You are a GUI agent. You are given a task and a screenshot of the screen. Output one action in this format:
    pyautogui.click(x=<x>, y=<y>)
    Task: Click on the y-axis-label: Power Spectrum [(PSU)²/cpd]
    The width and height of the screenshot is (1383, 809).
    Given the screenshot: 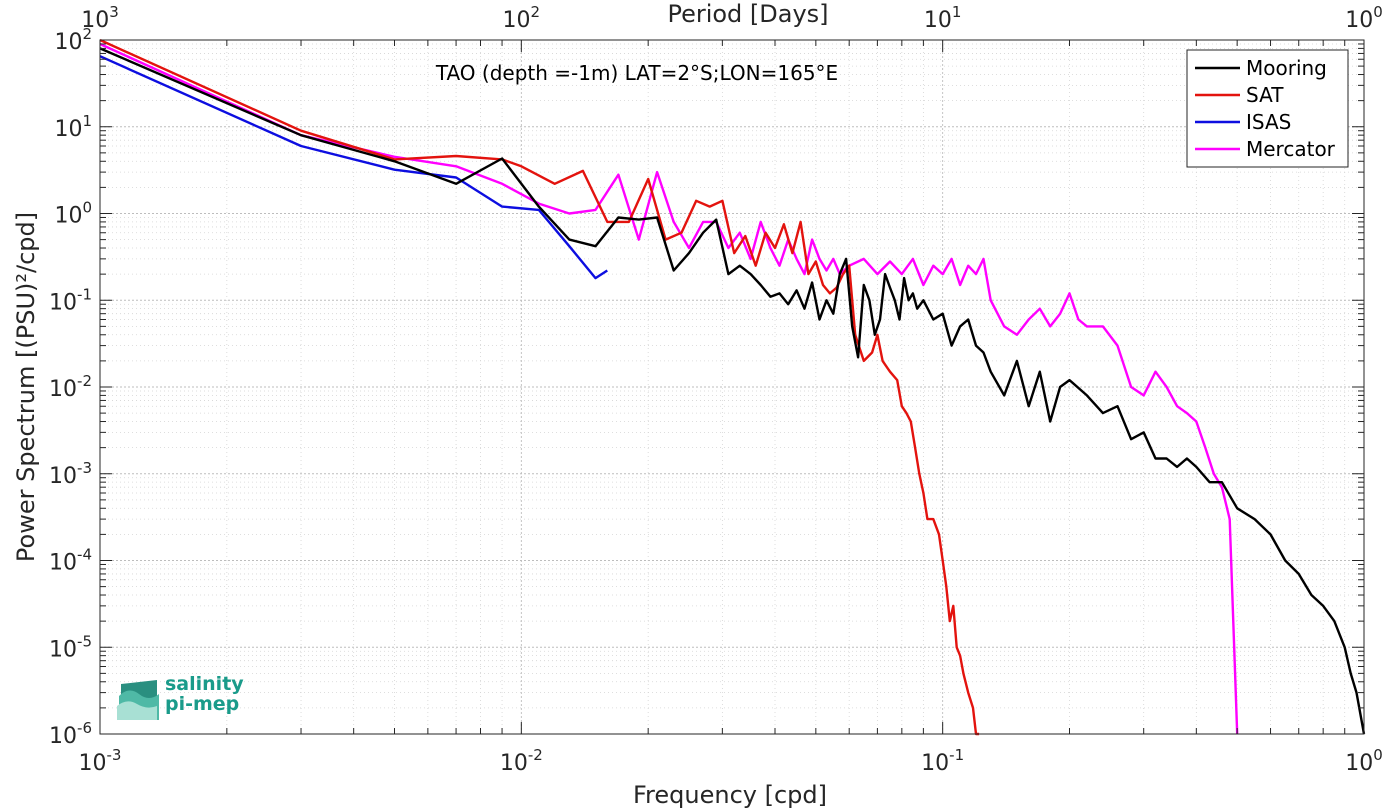 What is the action you would take?
    pyautogui.click(x=26, y=387)
    